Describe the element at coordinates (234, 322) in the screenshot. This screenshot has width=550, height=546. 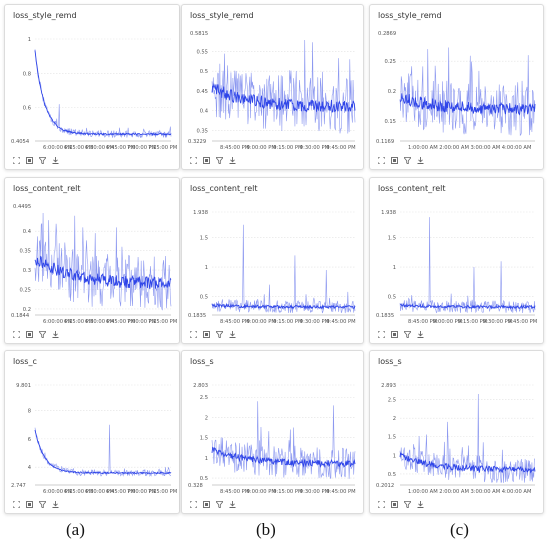
I see `xtick-label: 8:45:00 PM` at that location.